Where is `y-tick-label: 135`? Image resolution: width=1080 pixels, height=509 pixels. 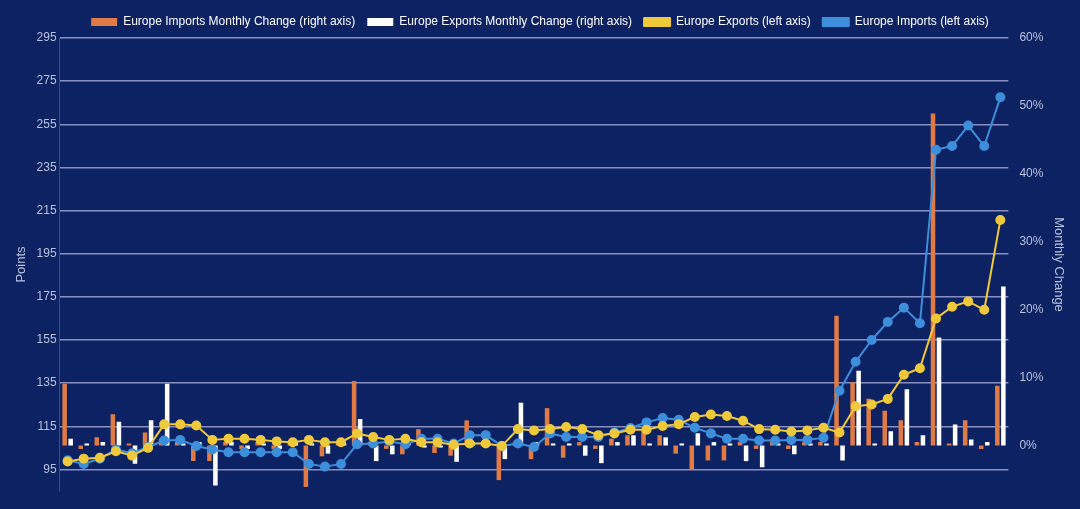
y-tick-label: 135 is located at coordinates (46, 382).